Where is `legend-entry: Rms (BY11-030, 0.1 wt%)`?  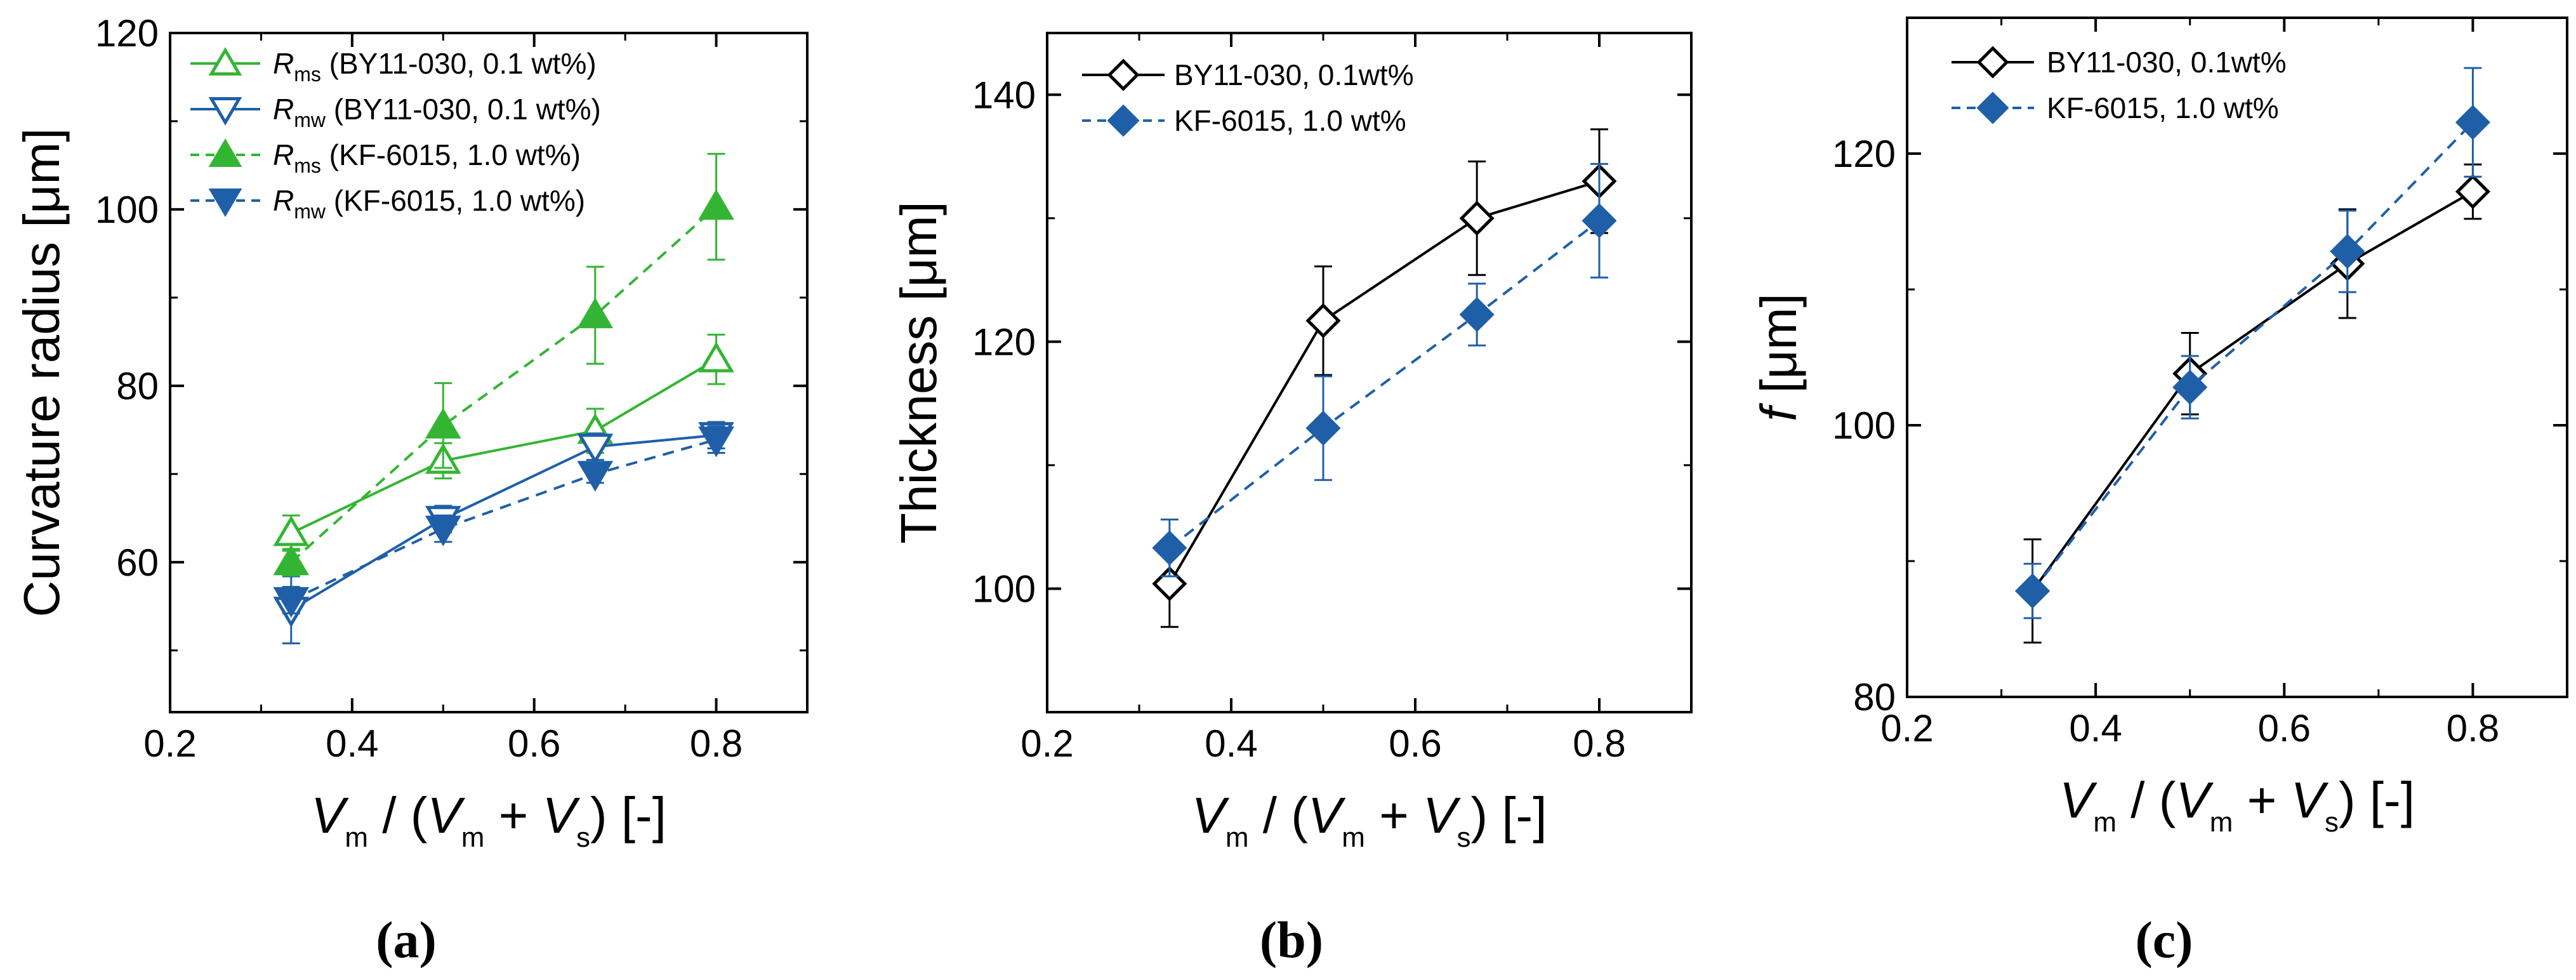 legend-entry: Rms (BY11-030, 0.1 wt%) is located at coordinates (393, 66).